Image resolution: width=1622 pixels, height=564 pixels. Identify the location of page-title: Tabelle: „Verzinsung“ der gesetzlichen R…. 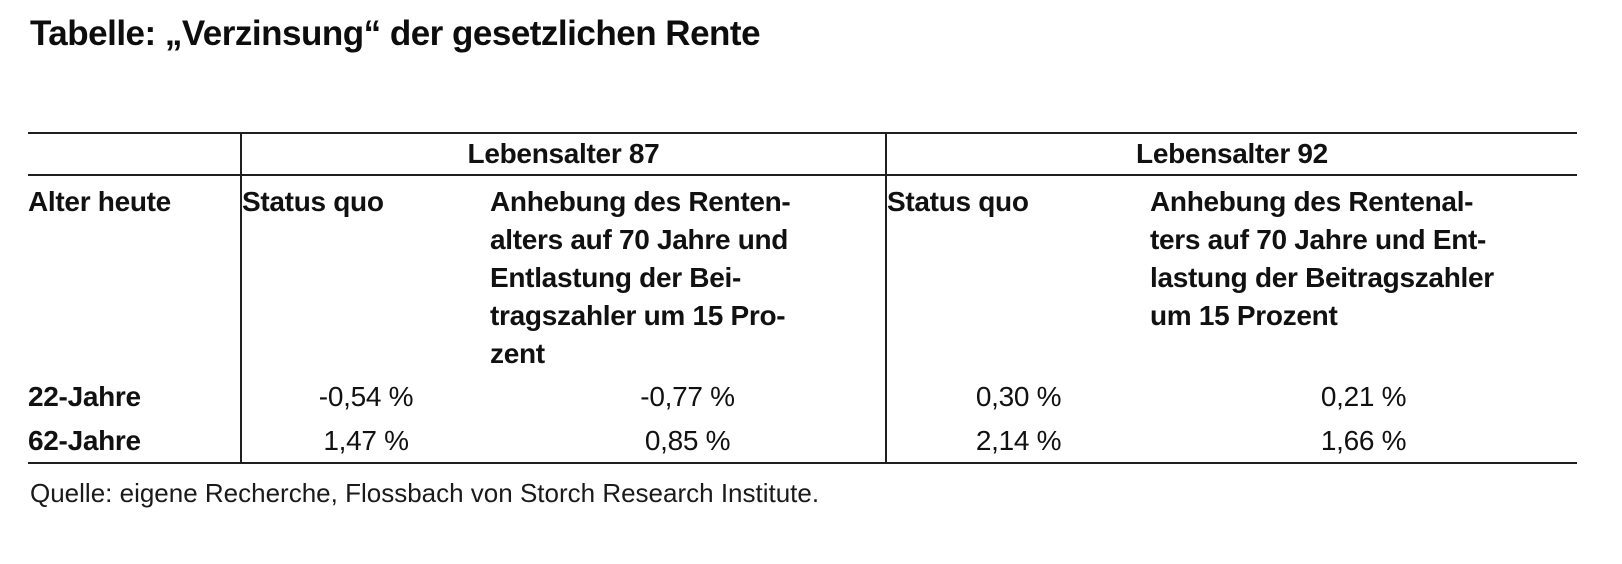
(395, 33).